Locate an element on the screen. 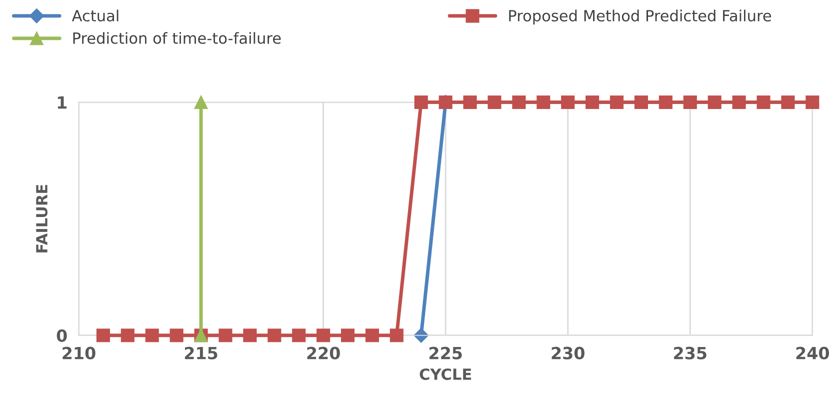 The height and width of the screenshot is (409, 829). x-tick-label: 235 is located at coordinates (690, 353).